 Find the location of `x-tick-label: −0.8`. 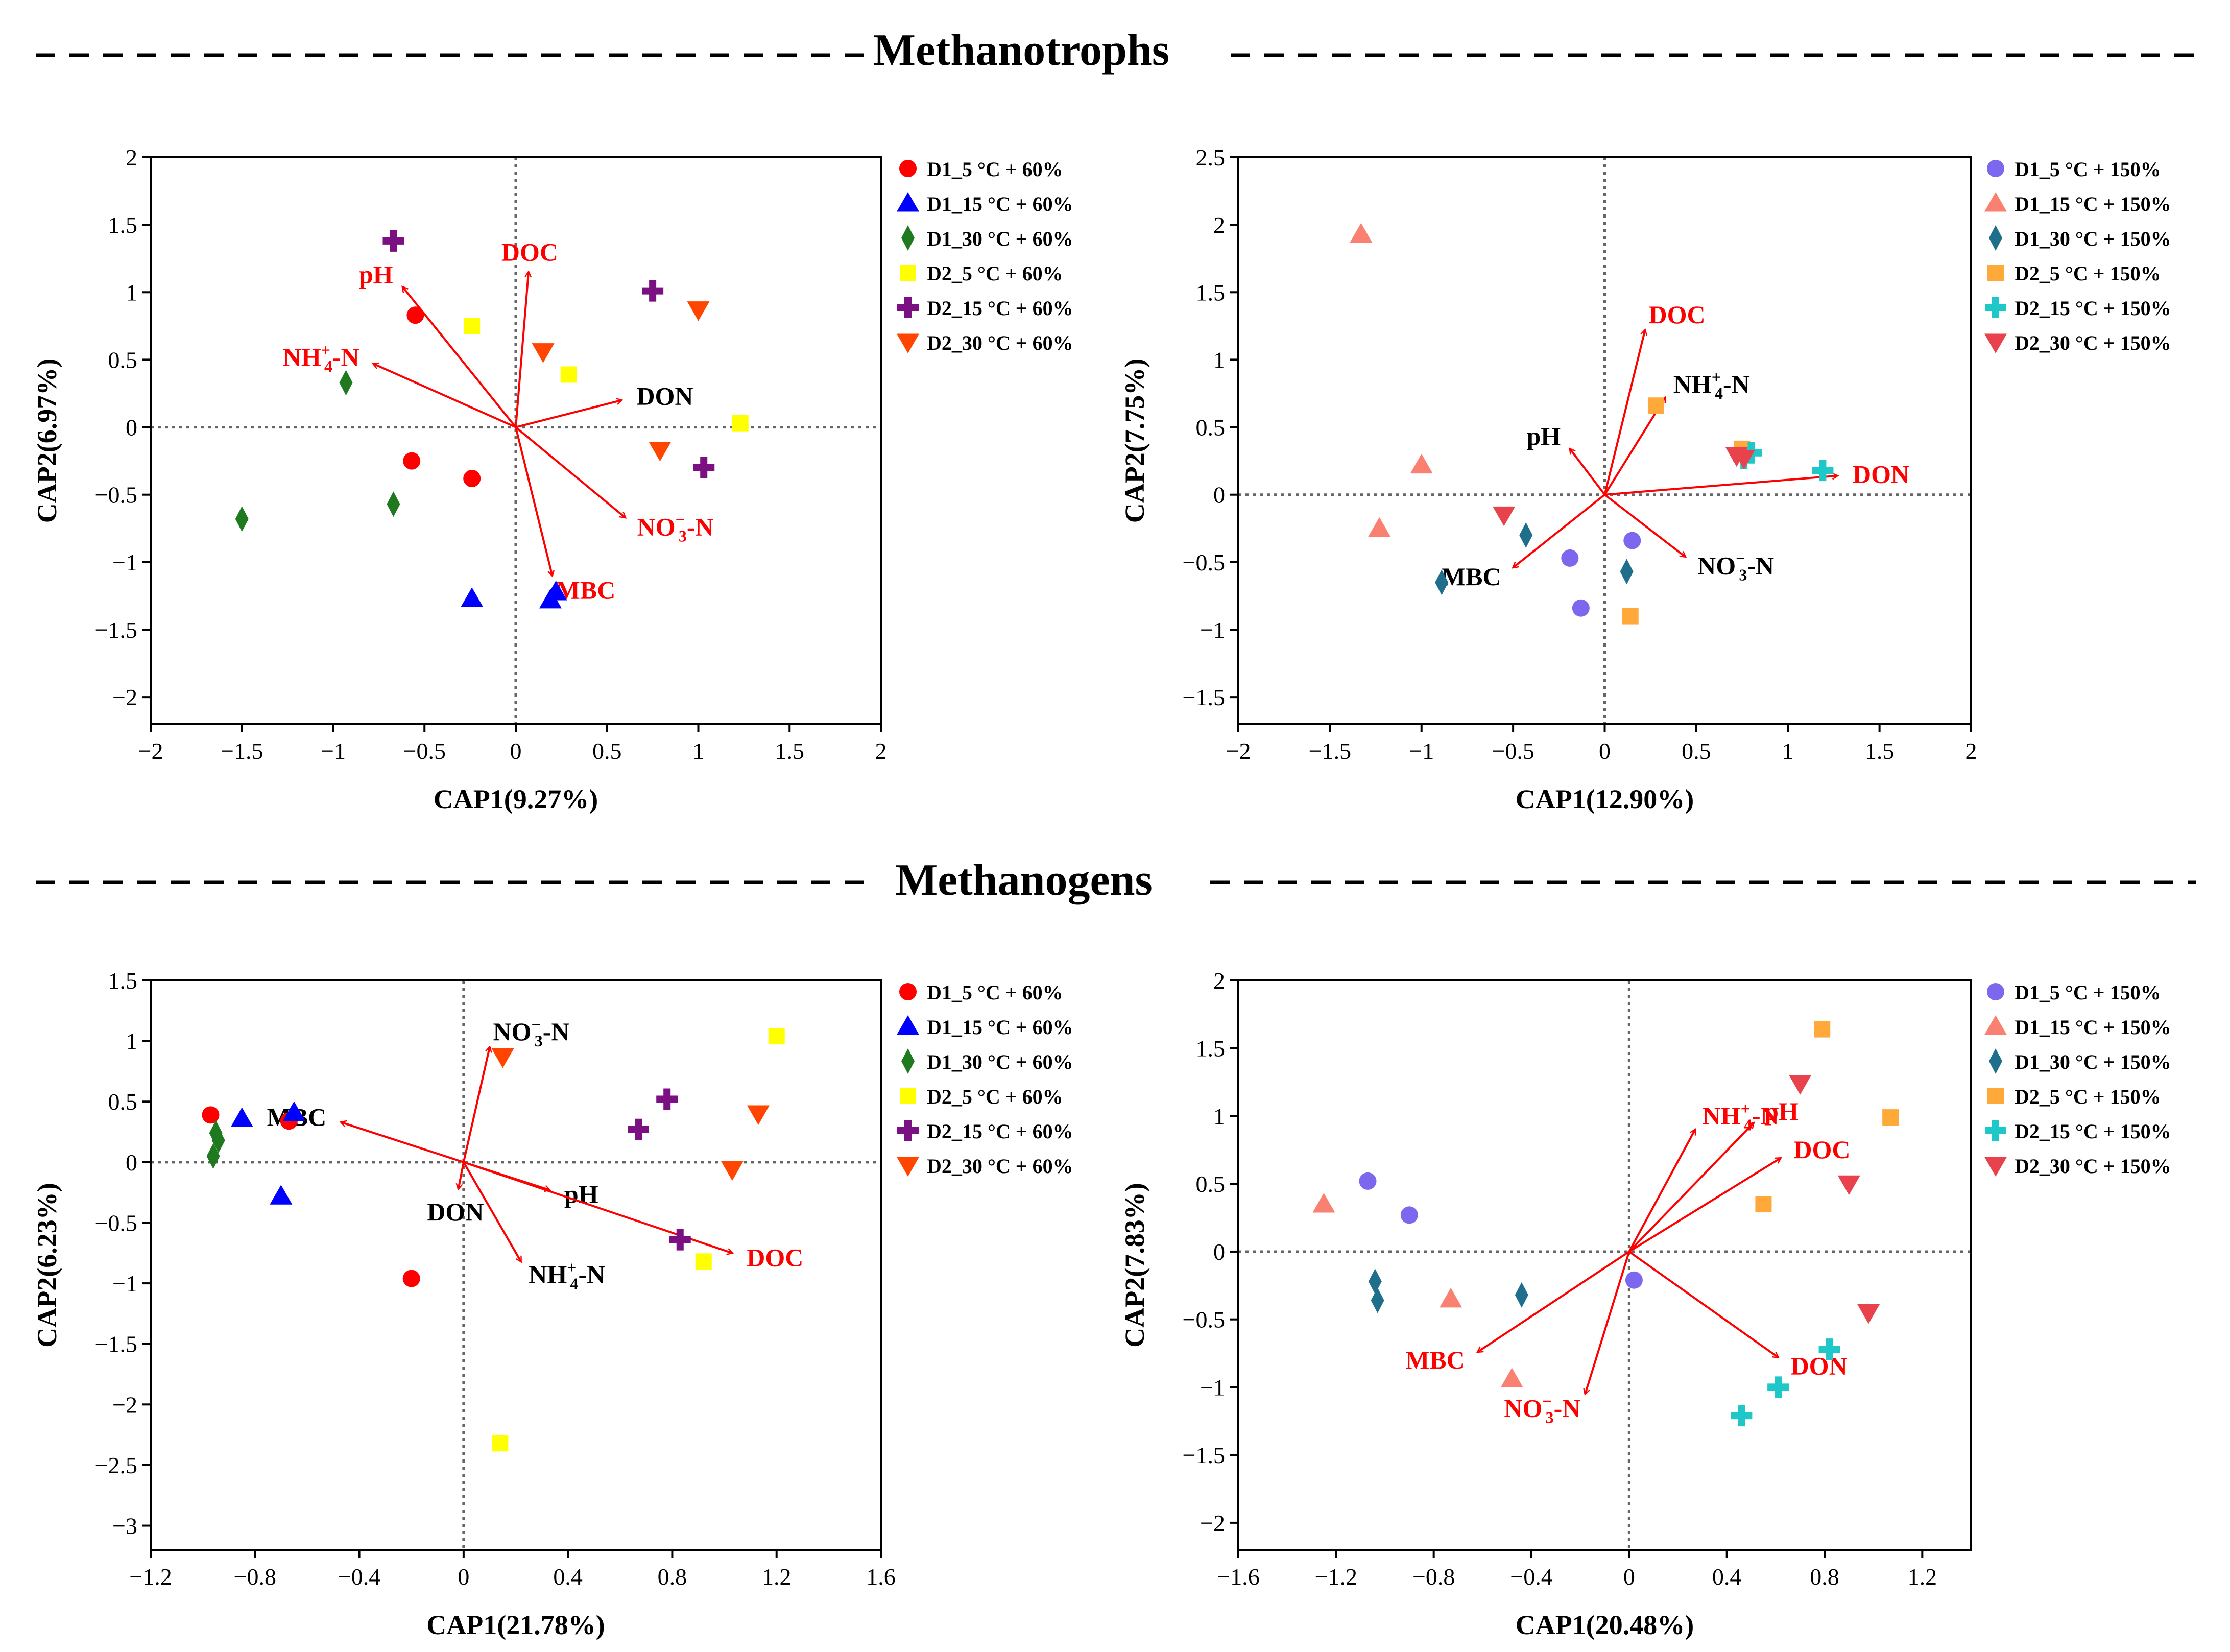

x-tick-label: −0.8 is located at coordinates (1433, 1577).